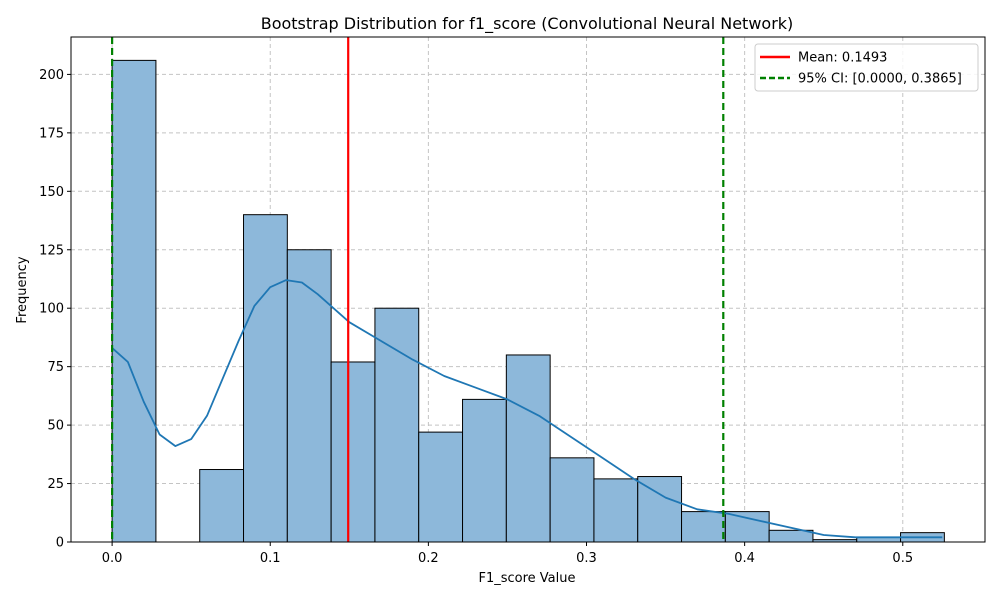  I want to click on y-tick-label-1: 25, so click(55, 484).